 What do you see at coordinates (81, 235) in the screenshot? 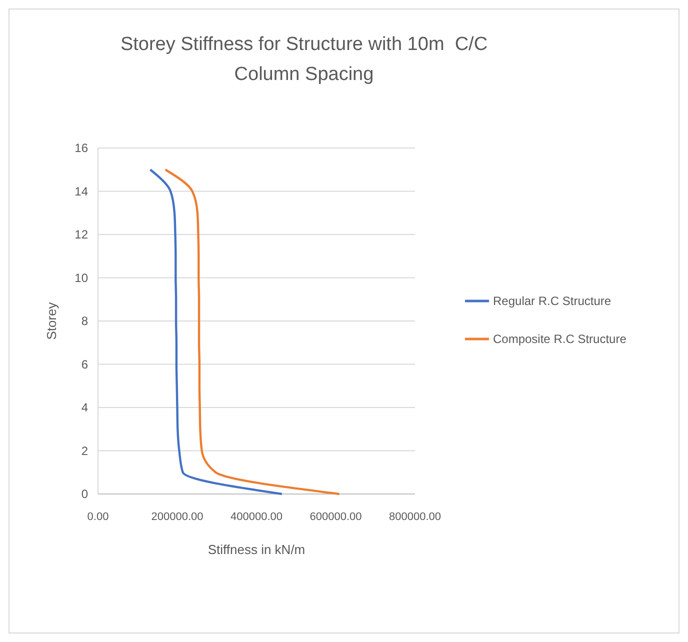
I see `y-tick-label: 12` at bounding box center [81, 235].